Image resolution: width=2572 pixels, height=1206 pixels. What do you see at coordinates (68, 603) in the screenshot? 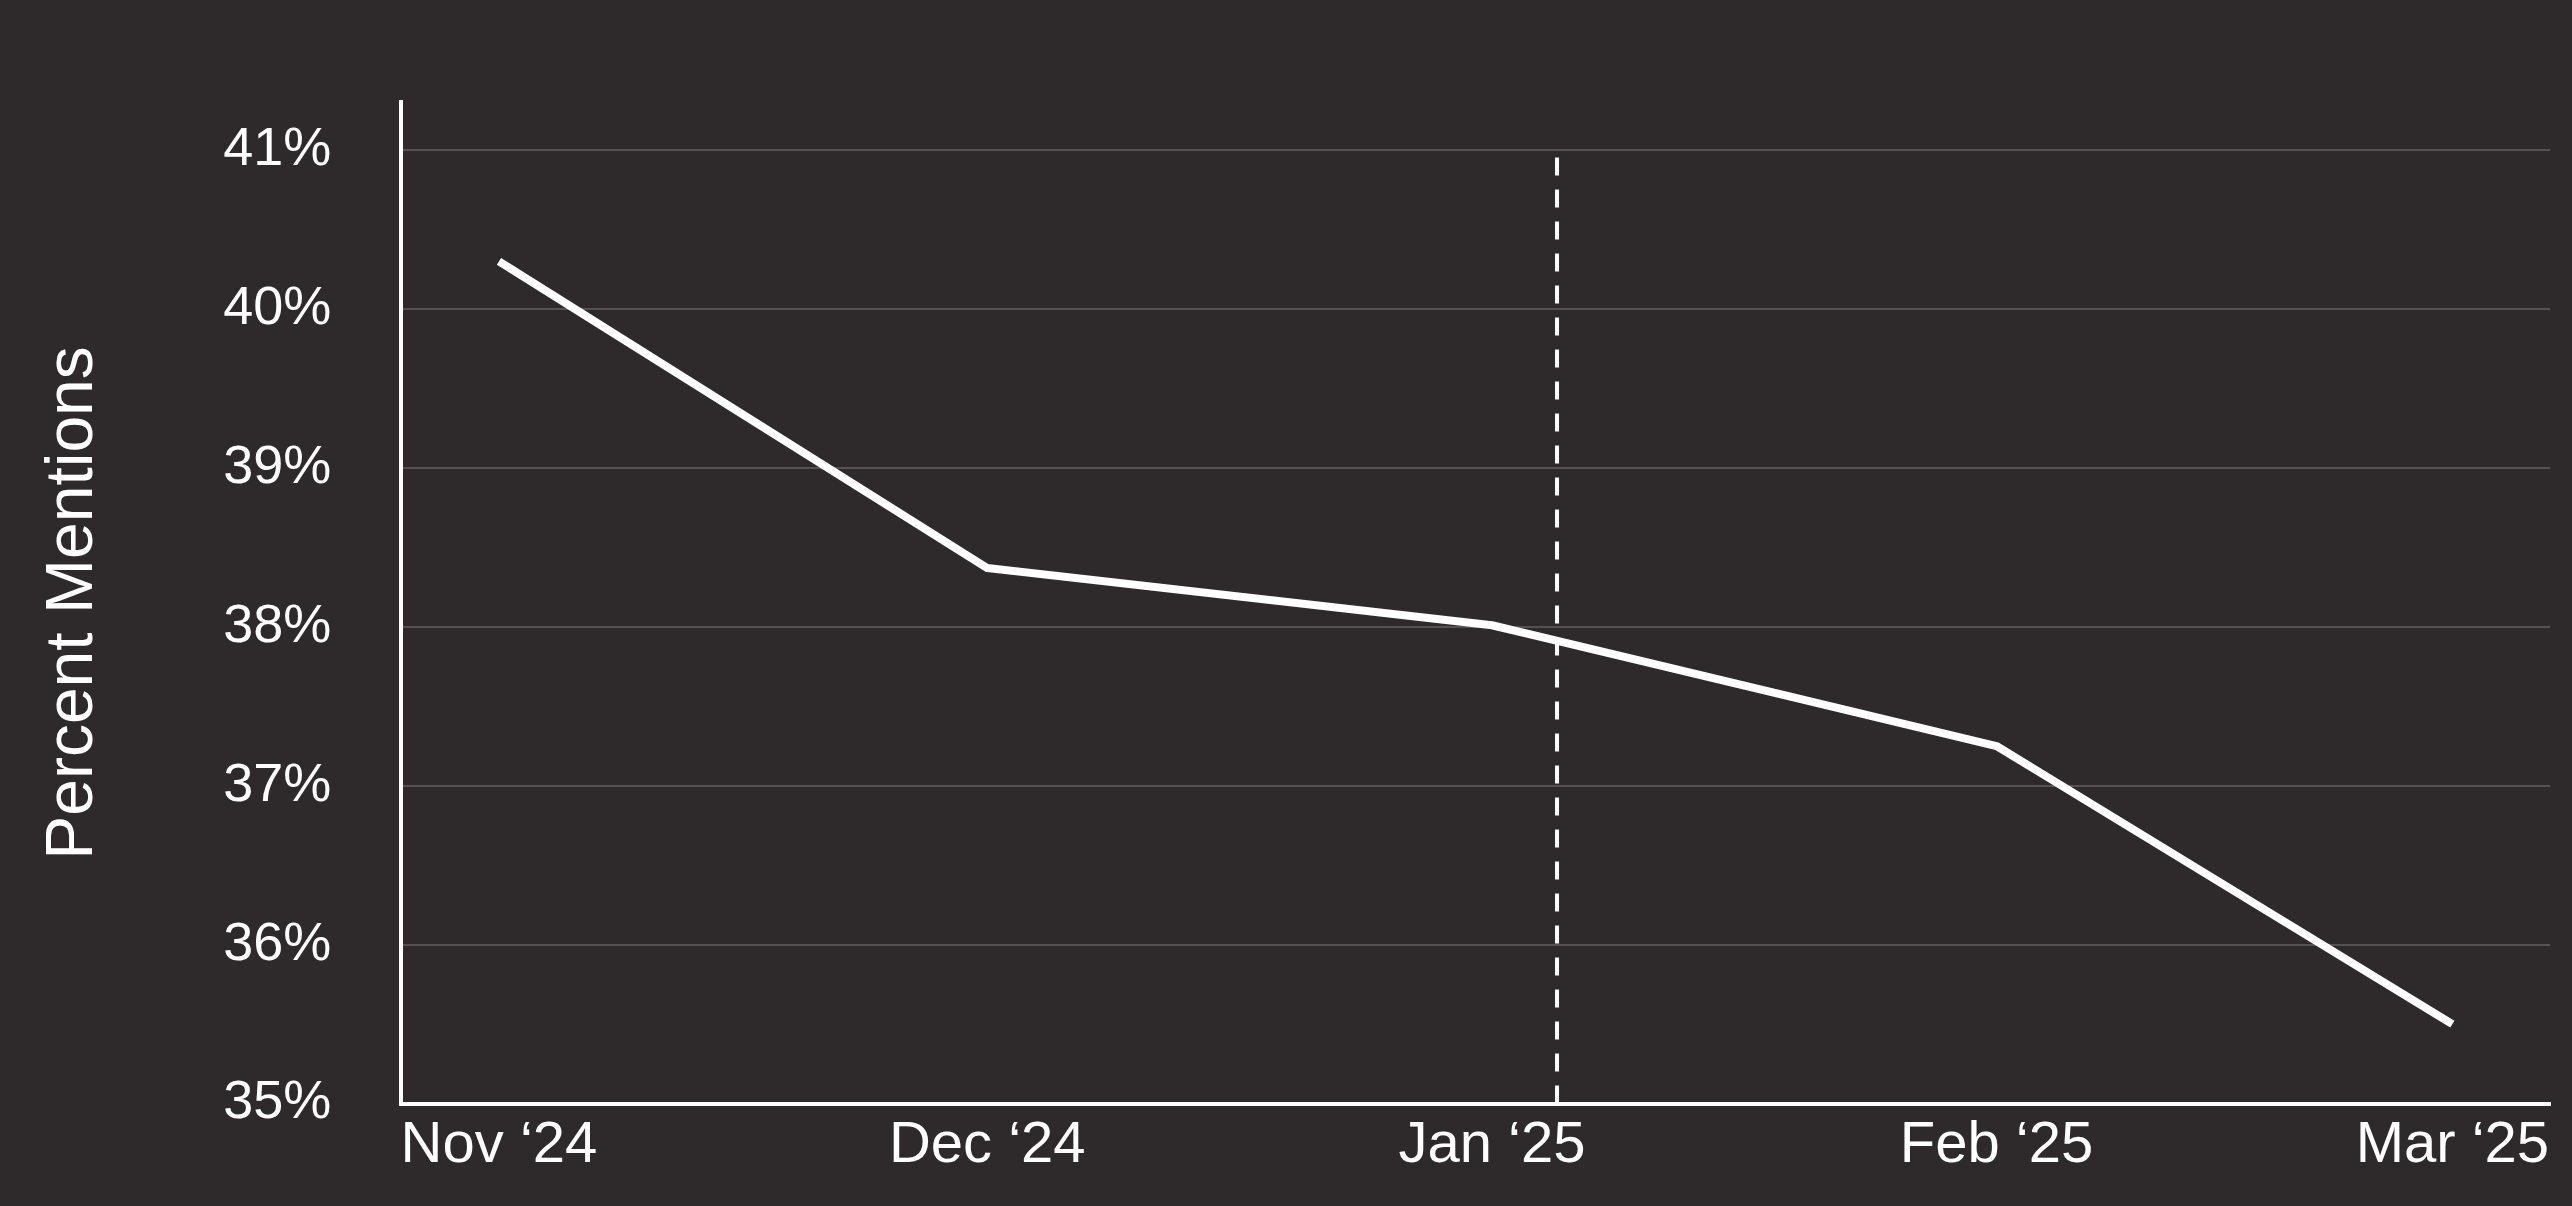
I see `y-axis-title: Percent Mentions` at bounding box center [68, 603].